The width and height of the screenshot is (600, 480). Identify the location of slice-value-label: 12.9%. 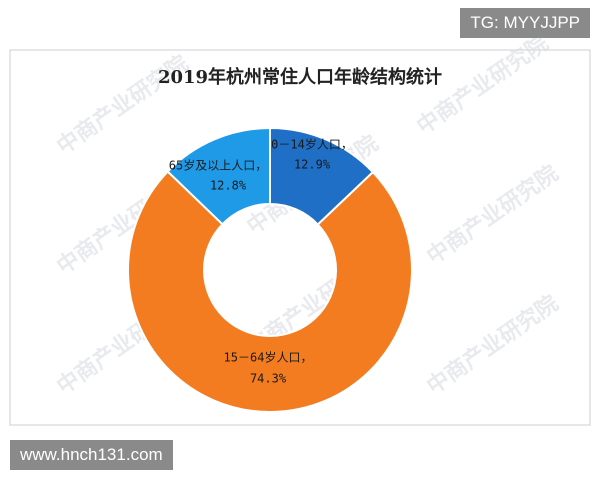
(312, 165).